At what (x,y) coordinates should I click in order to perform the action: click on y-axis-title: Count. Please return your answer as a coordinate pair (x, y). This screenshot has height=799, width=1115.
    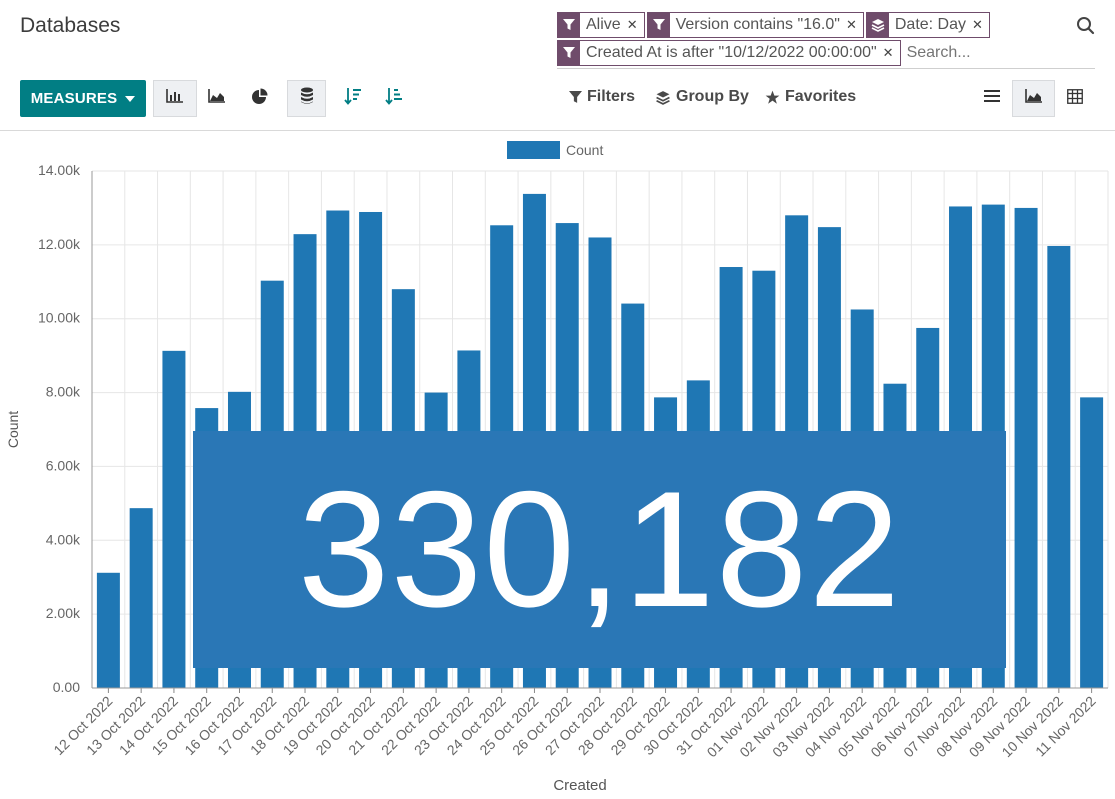
    Looking at the image, I should click on (13, 429).